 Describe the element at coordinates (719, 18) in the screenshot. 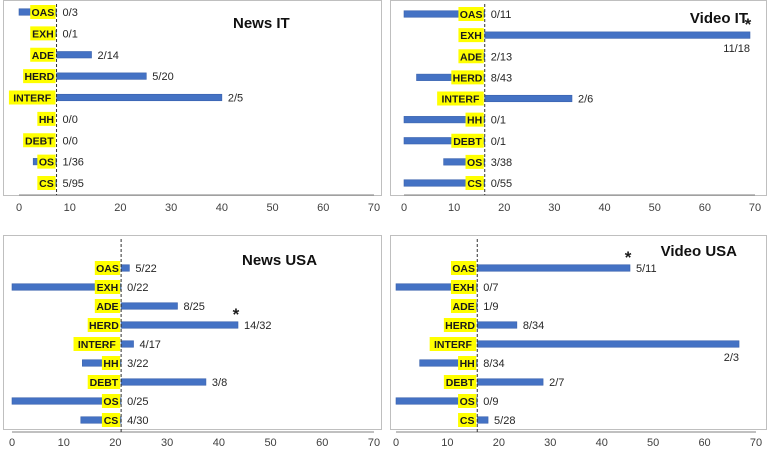

I see `chart-title: Video IT` at that location.